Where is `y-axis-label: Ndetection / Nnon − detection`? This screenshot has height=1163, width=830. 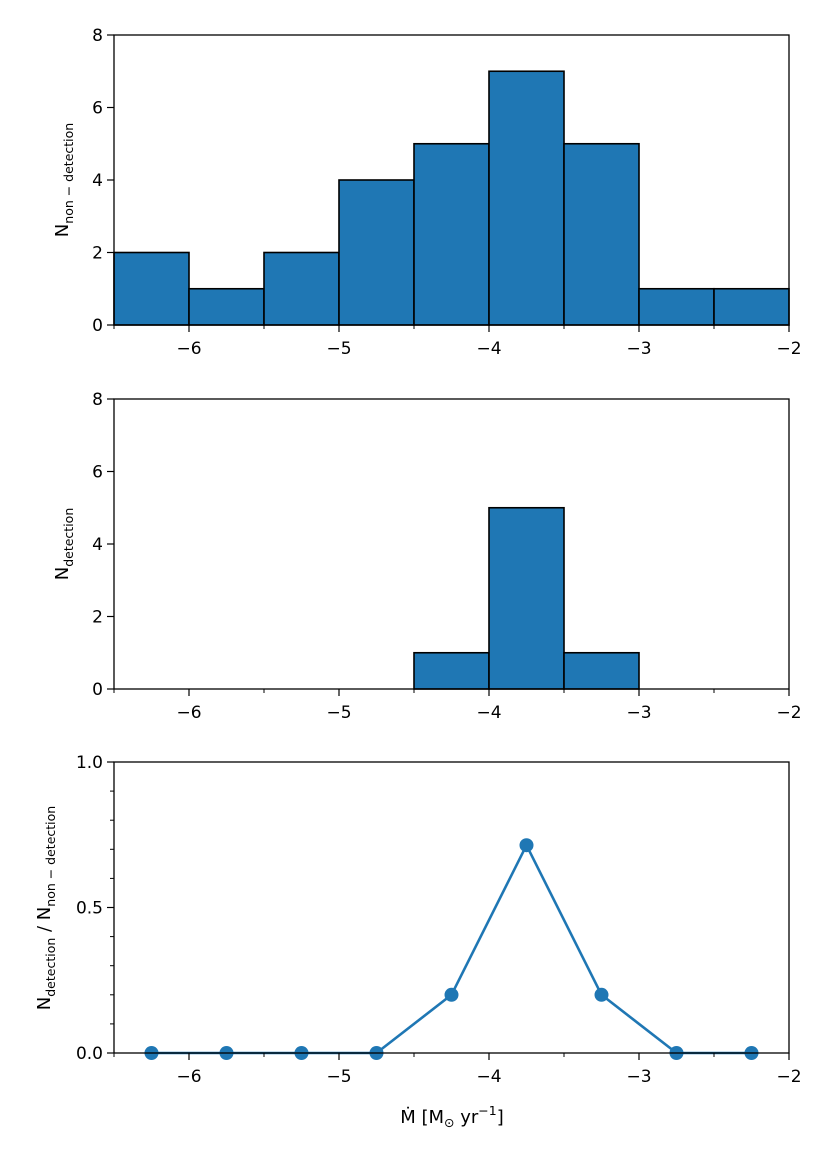 y-axis-label: Ndetection / Nnon − detection is located at coordinates (46, 908).